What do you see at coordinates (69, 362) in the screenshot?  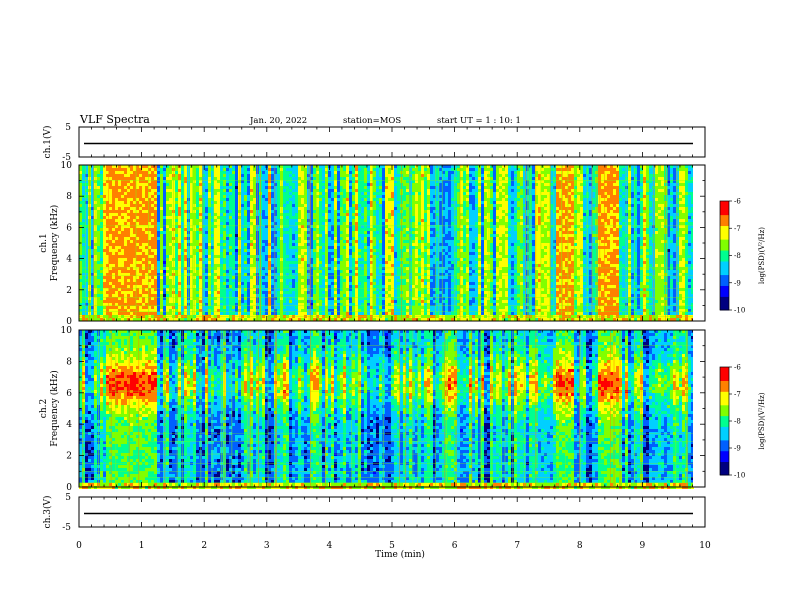 I see `ch2-spectrogram-ytick: 8` at bounding box center [69, 362].